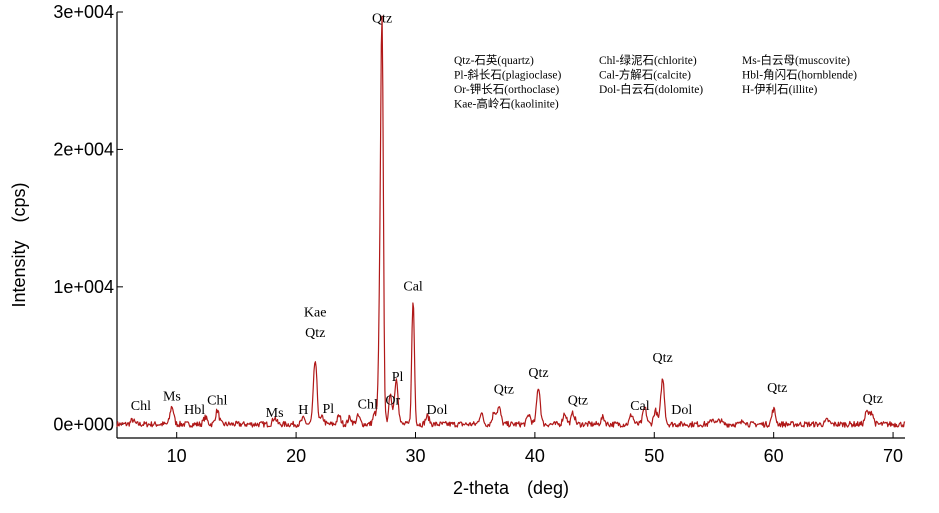 The height and width of the screenshot is (513, 939). What do you see at coordinates (511, 488) in the screenshot?
I see `x-axis-title: 2-theta (deg)` at bounding box center [511, 488].